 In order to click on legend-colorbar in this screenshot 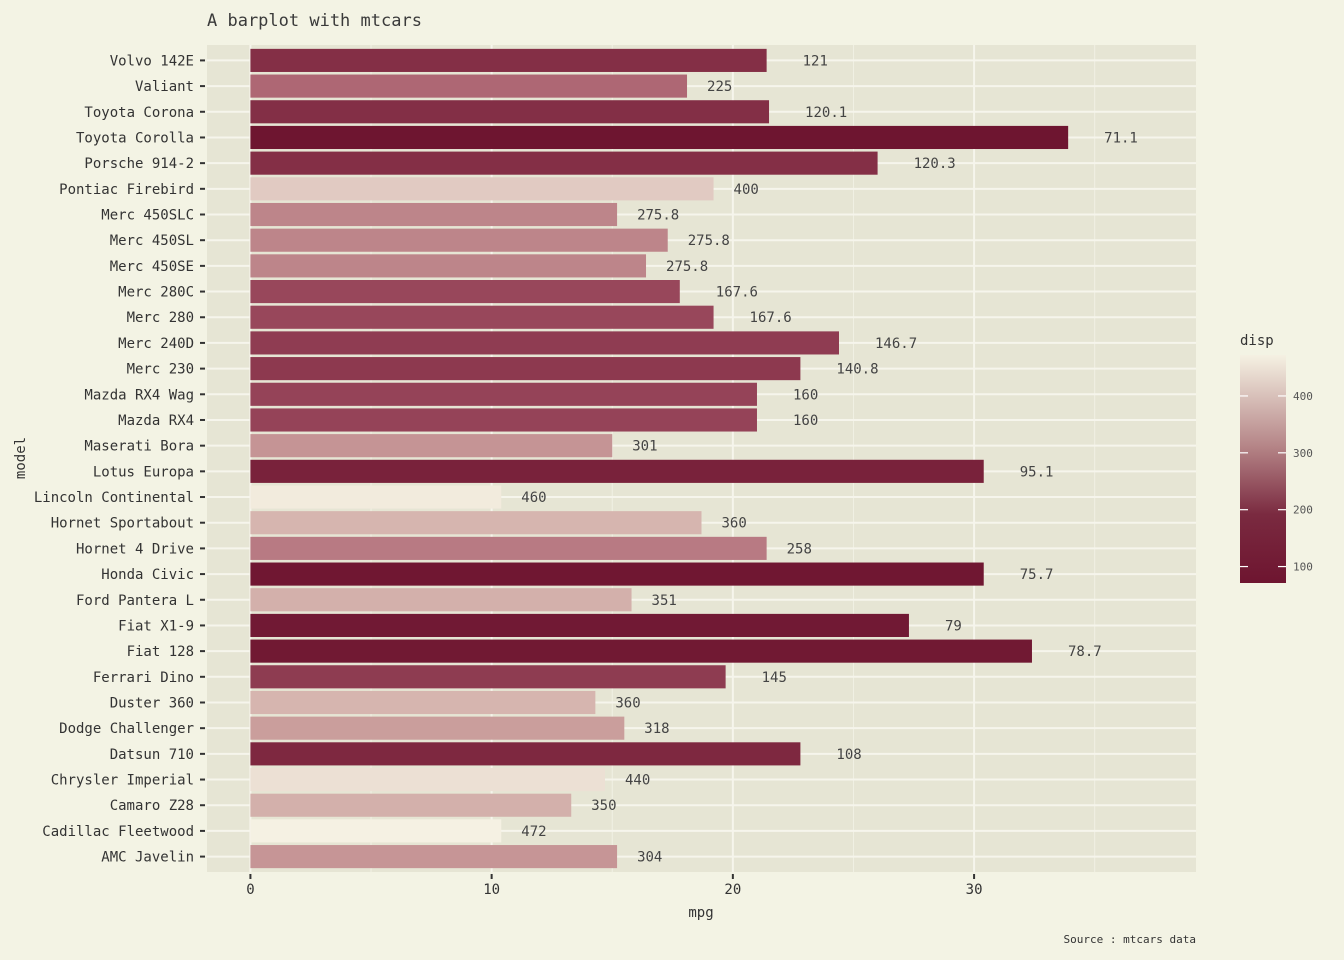, I will do `click(1263, 469)`.